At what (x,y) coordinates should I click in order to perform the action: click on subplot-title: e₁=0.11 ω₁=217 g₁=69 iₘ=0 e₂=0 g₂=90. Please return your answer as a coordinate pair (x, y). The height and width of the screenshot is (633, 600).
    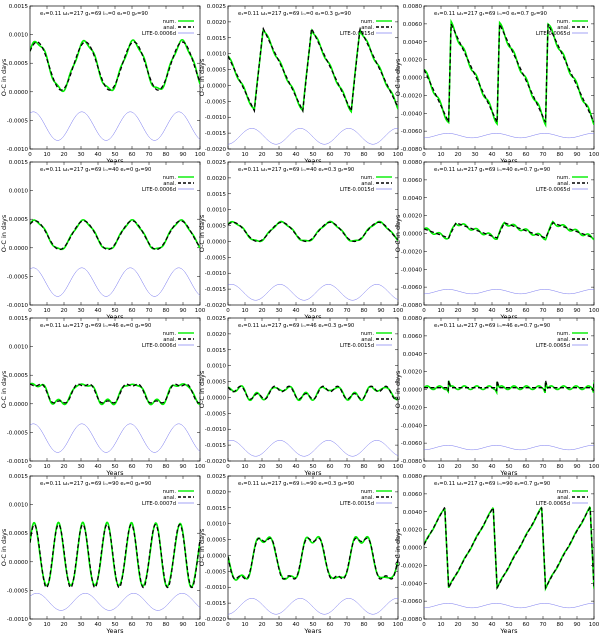
    Looking at the image, I should click on (94, 14).